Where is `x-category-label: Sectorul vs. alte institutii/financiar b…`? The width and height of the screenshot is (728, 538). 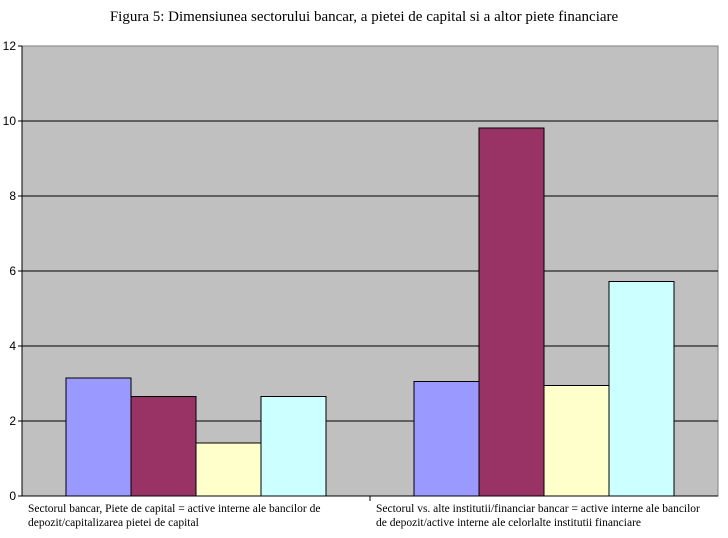
x-category-label: Sectorul vs. alte institutii/financiar b… is located at coordinates (538, 509).